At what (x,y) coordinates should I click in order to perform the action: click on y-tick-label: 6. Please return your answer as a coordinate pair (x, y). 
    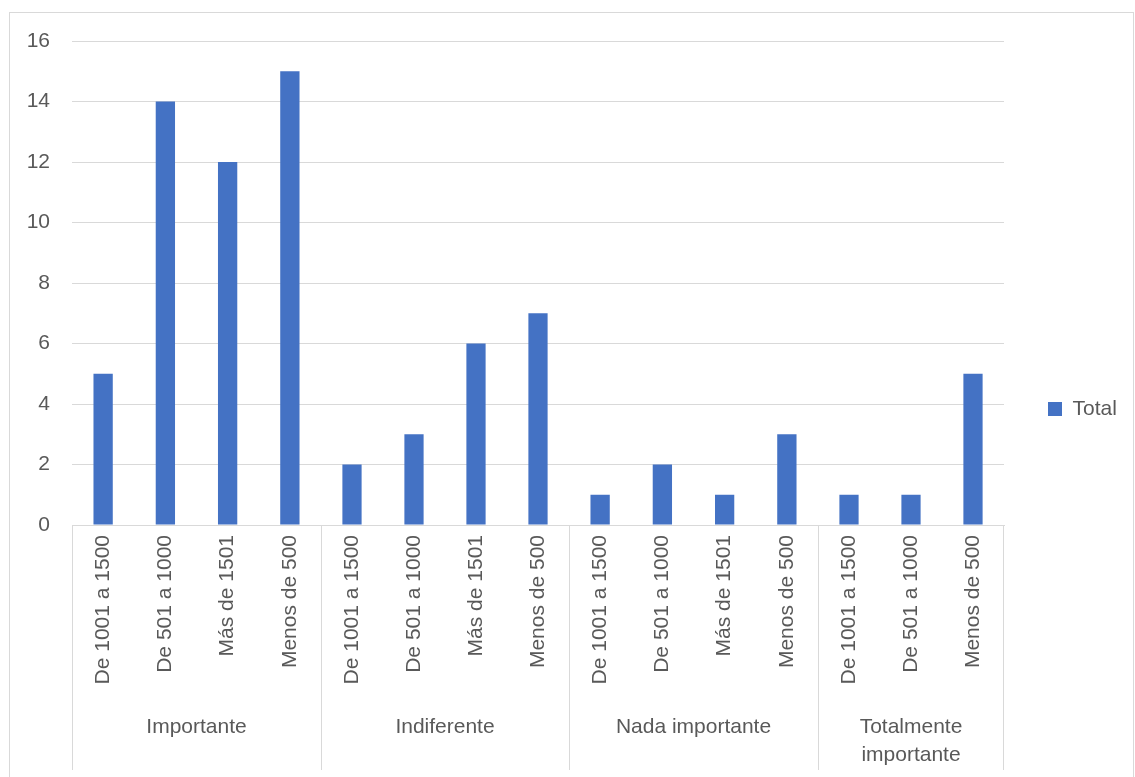
    Looking at the image, I should click on (44, 342).